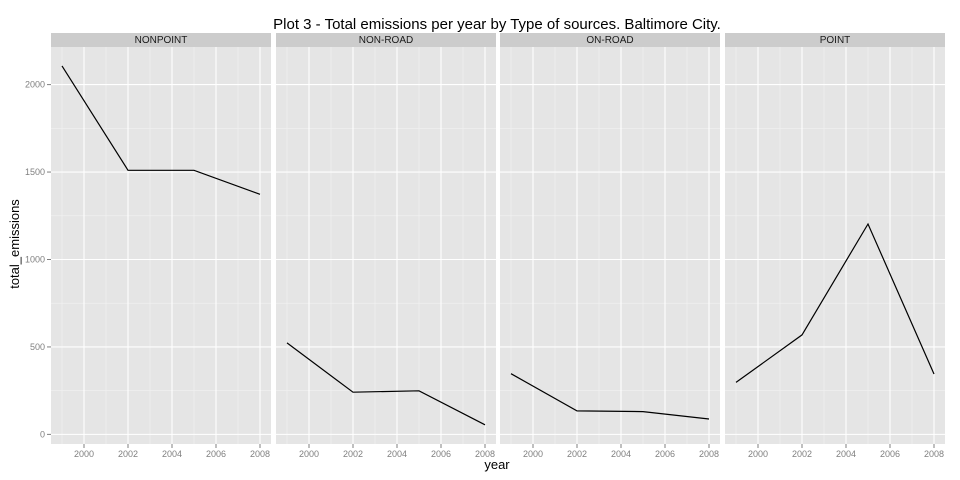 The width and height of the screenshot is (960, 480). Describe the element at coordinates (386, 384) in the screenshot. I see `series-line-non-road` at that location.